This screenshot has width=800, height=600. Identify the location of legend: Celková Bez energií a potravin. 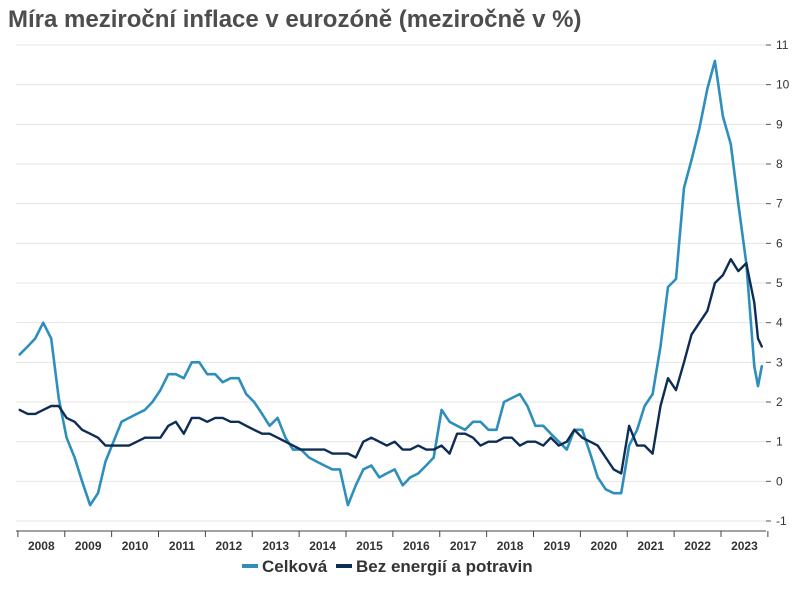
(387, 566).